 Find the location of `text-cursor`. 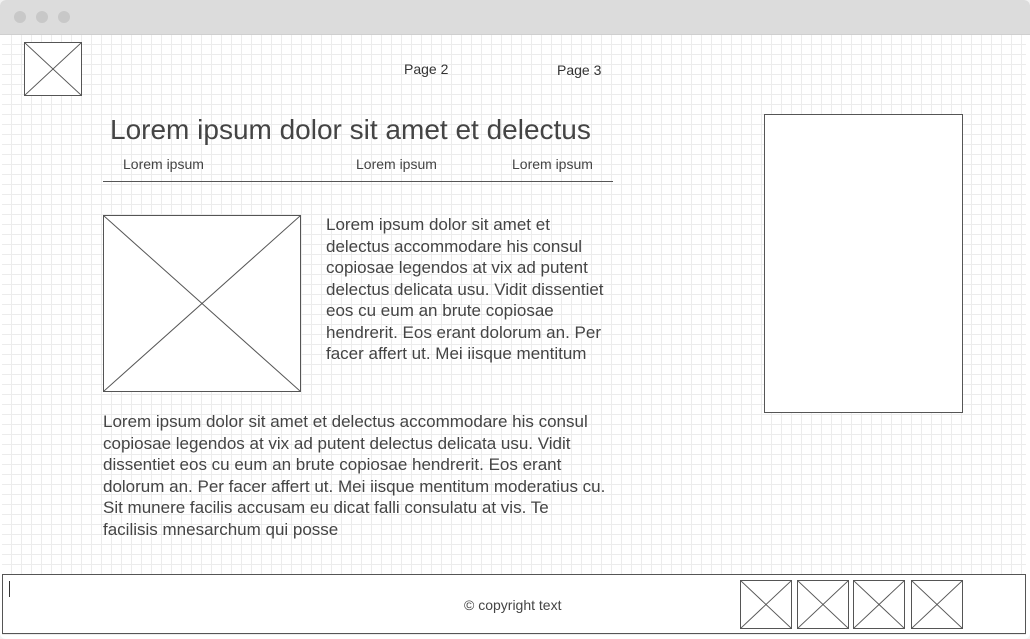

text-cursor is located at coordinates (9, 589).